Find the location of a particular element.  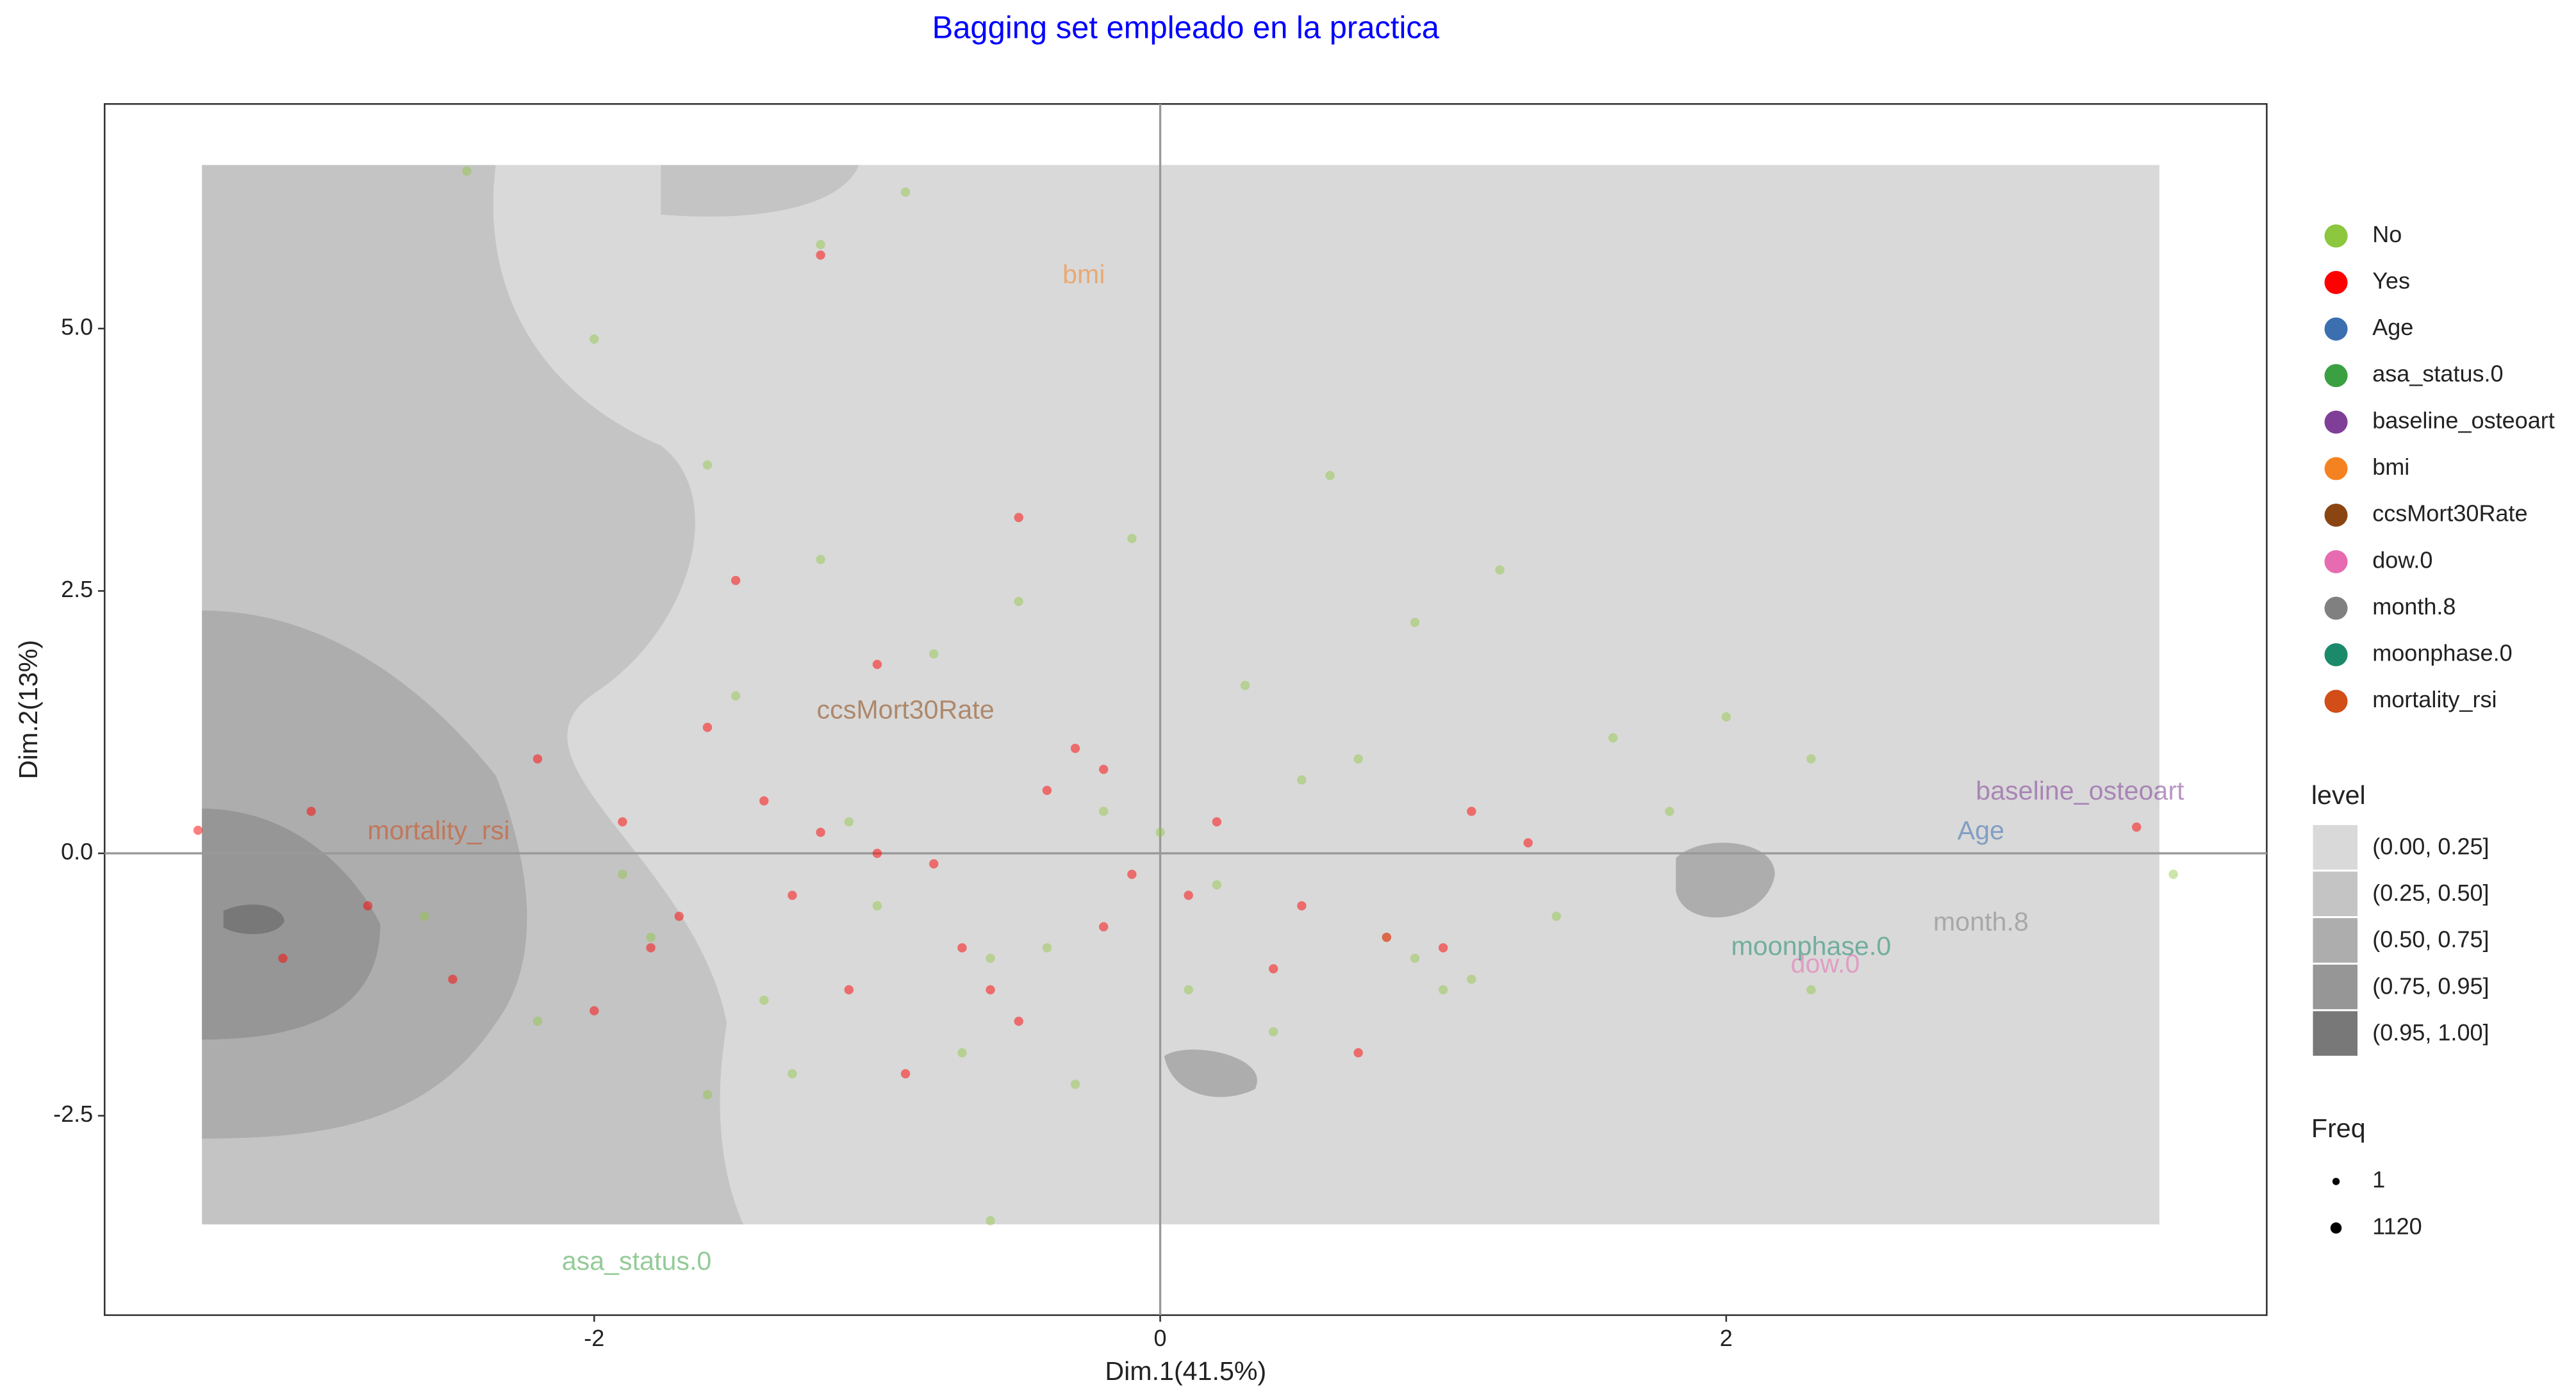

legend-title: level is located at coordinates (2338, 795).